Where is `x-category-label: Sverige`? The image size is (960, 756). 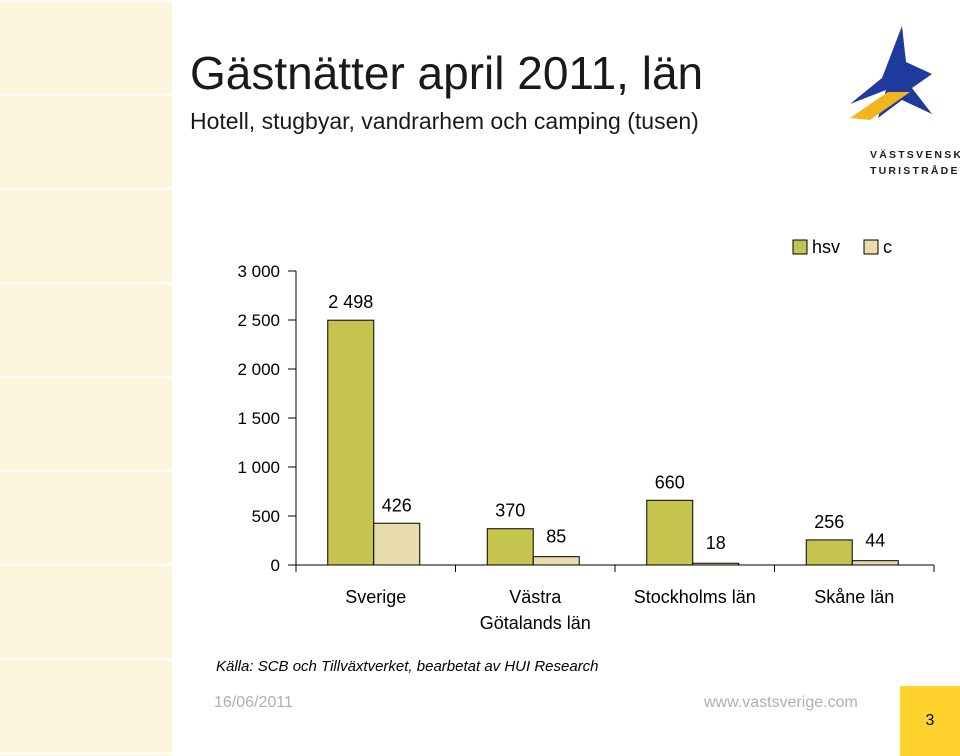 x-category-label: Sverige is located at coordinates (375, 597).